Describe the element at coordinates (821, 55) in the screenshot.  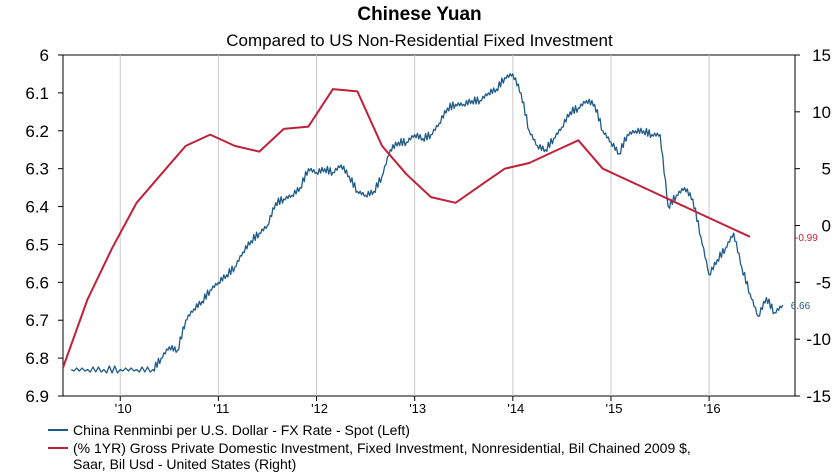
I see `y-right-tick-label: 15` at that location.